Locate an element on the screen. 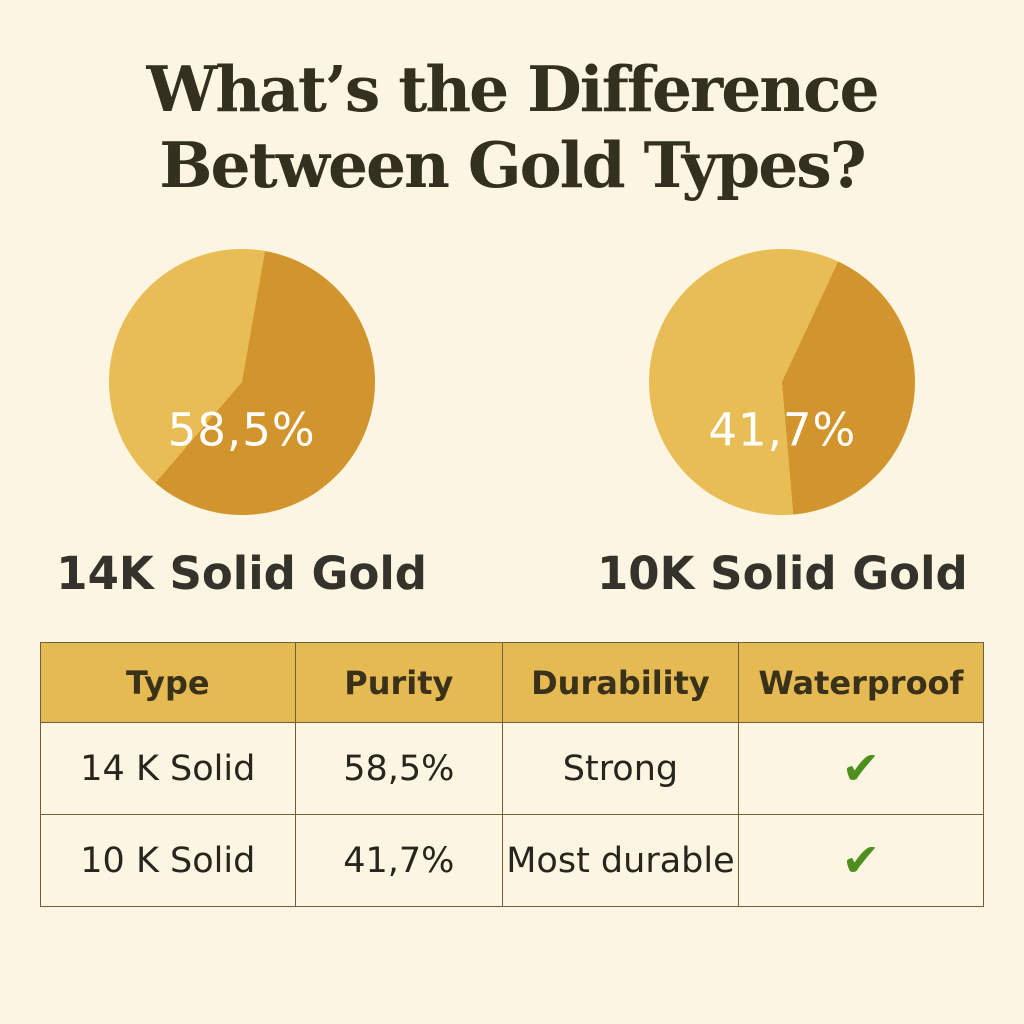 Image resolution: width=1024 pixels, height=1024 pixels. table-row-14k: 14 K Solid 58,5% Strong ✔ is located at coordinates (512, 769).